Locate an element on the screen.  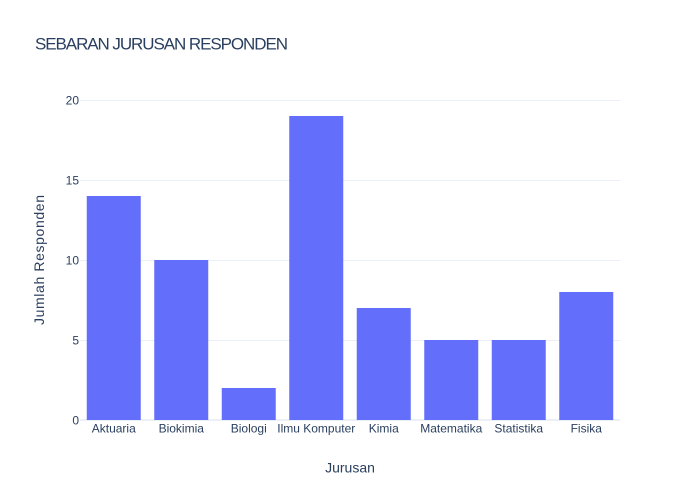
svg-text: SEBARAN JURUSAN RESPONDEN is located at coordinates (161, 44).